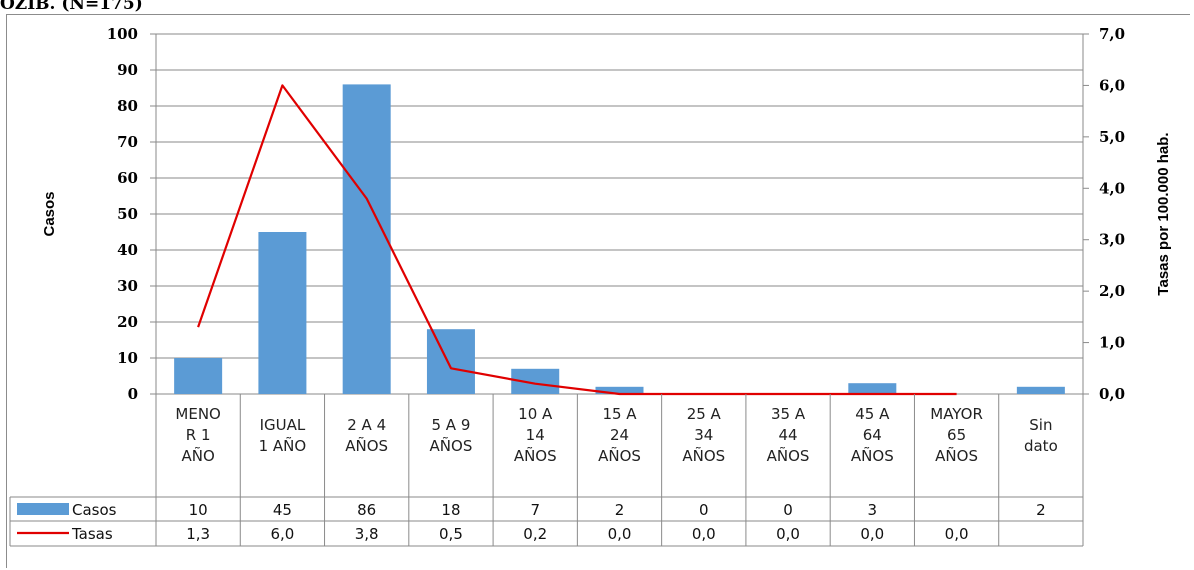 The width and height of the screenshot is (1194, 570). I want to click on category-label: 15 A, so click(619, 414).